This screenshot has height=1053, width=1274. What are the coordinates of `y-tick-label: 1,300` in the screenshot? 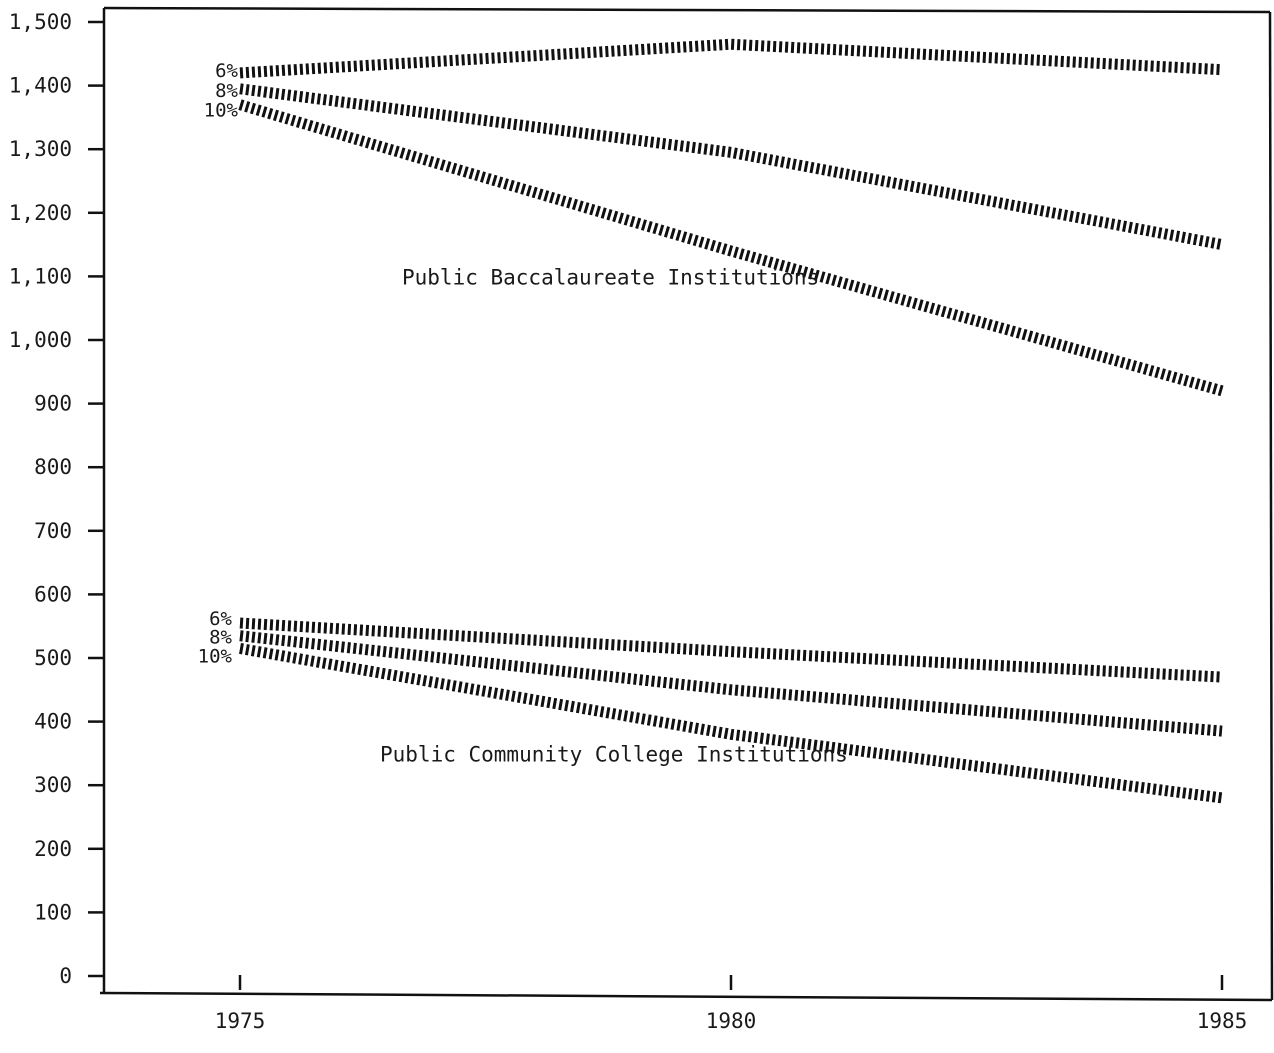 It's located at (40, 149).